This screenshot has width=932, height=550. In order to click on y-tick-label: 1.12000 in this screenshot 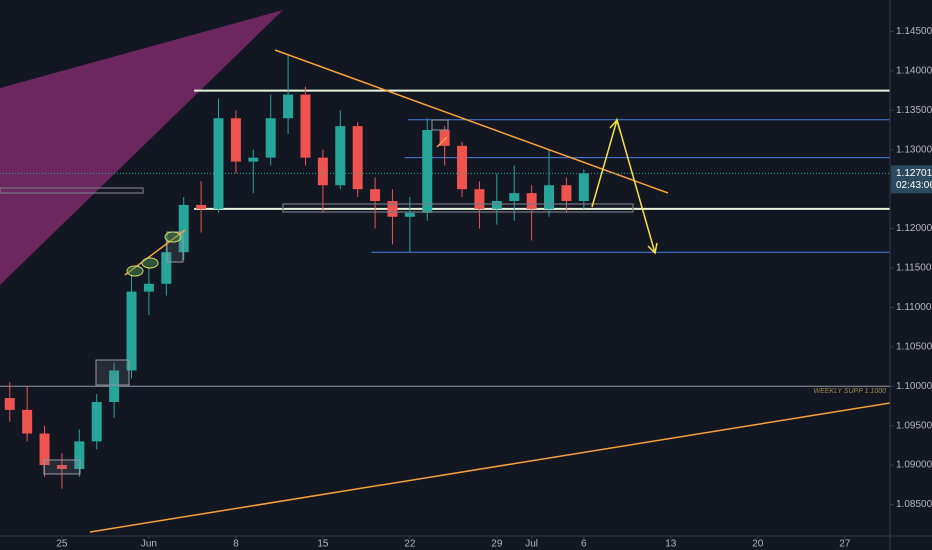, I will do `click(914, 228)`.